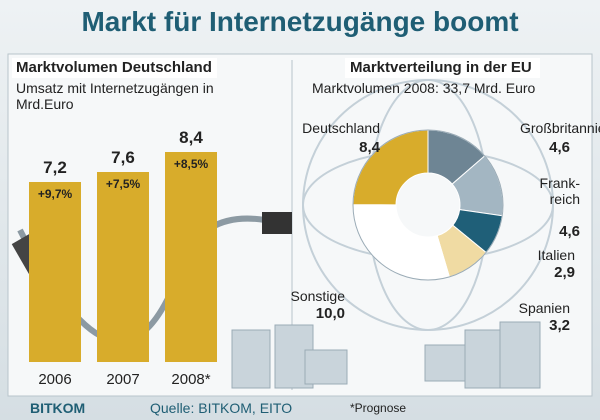 Image resolution: width=600 pixels, height=420 pixels. What do you see at coordinates (191, 379) in the screenshot?
I see `x-tick-label: 2008*` at bounding box center [191, 379].